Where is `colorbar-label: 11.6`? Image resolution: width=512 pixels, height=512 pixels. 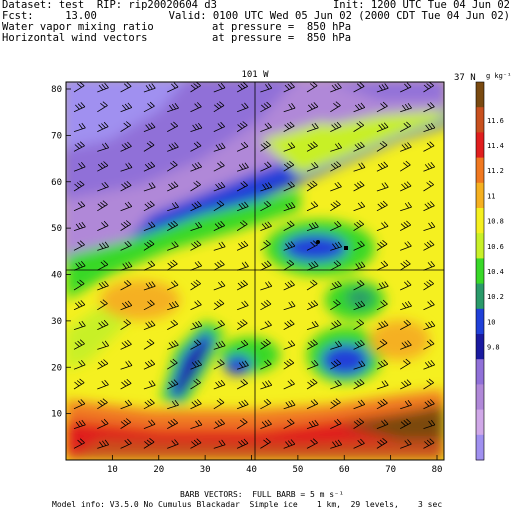
colorbar-label: 11.6 is located at coordinates (495, 121).